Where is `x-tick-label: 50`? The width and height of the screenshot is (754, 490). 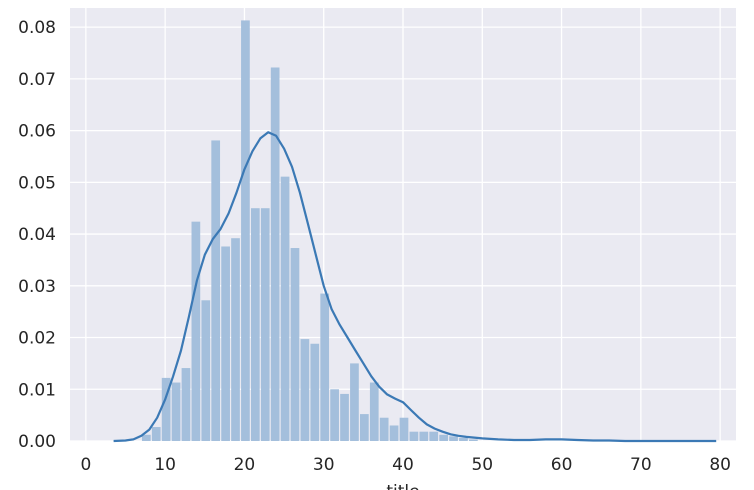
x-tick-label: 50 is located at coordinates (482, 465).